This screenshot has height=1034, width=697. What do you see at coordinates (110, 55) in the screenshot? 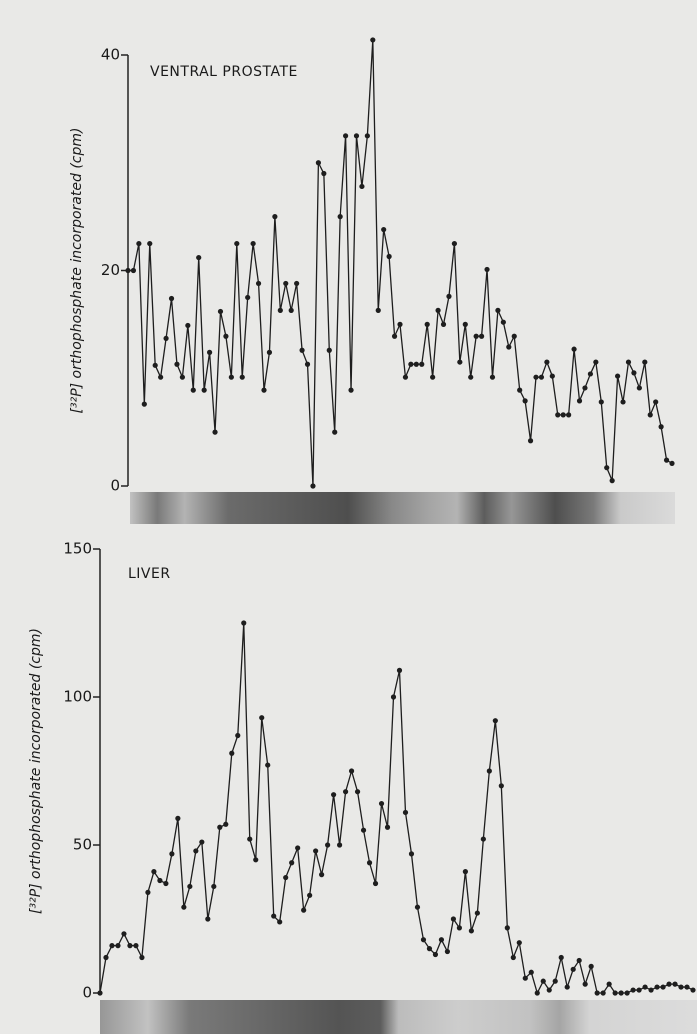
I see `y-tick-label: 40` at bounding box center [110, 55].